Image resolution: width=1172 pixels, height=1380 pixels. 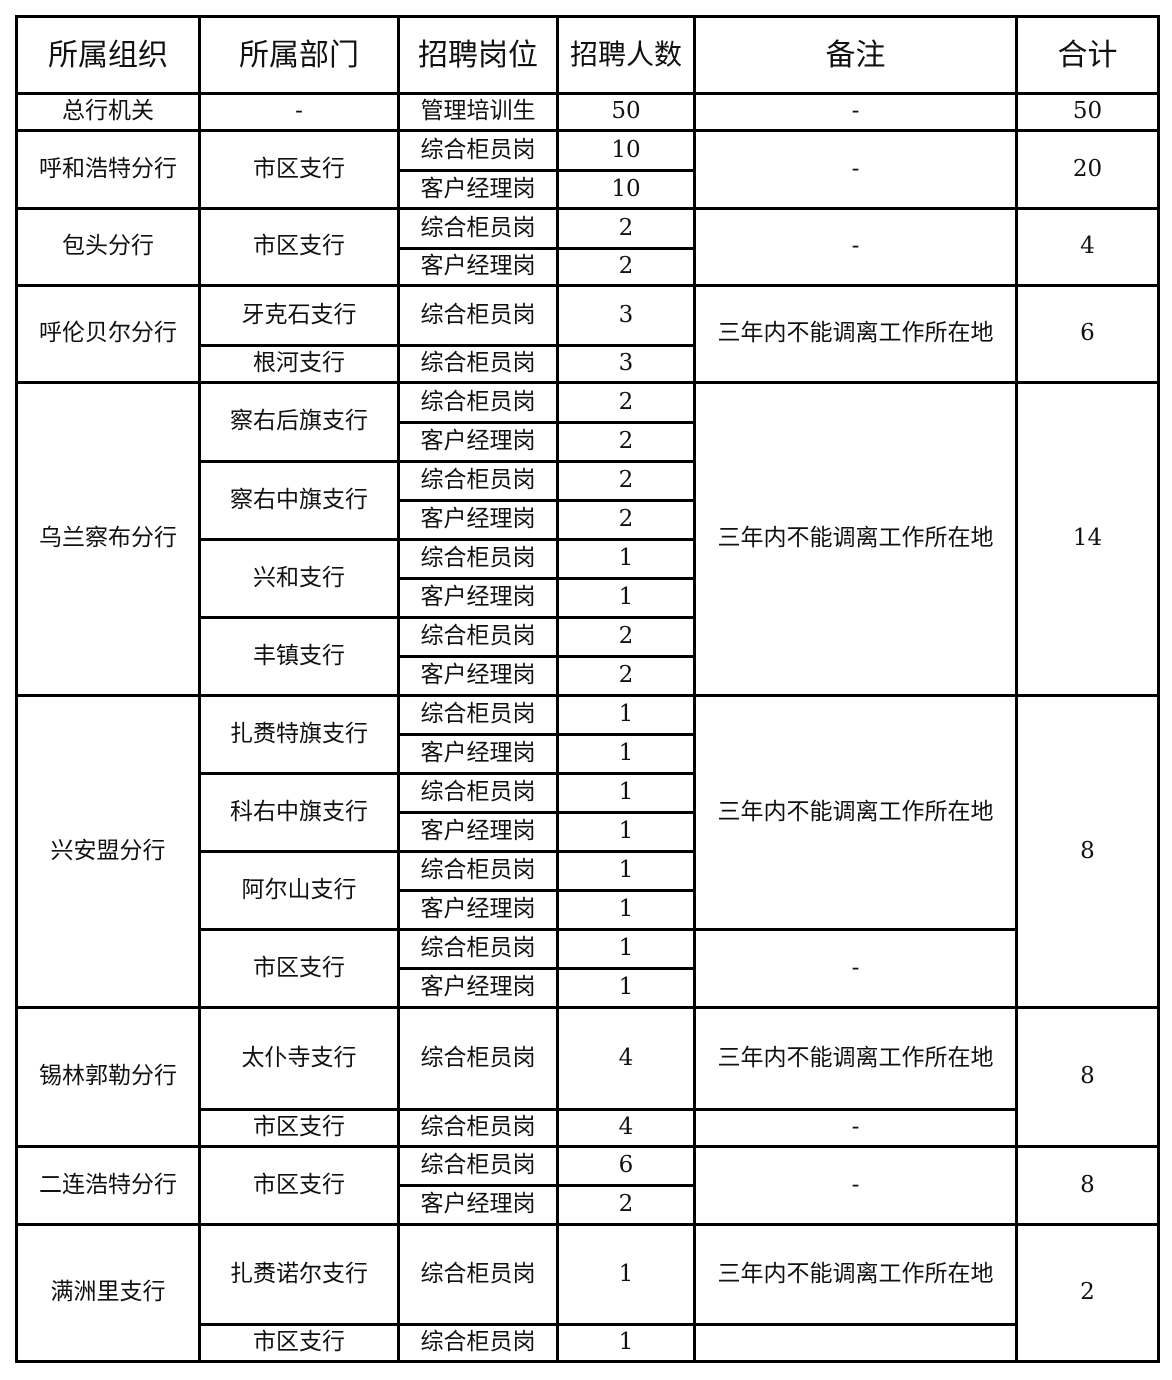 I want to click on header-row: 所属组织 所属部门 招聘岗位 招聘人数 备注 合计, so click(x=587, y=55).